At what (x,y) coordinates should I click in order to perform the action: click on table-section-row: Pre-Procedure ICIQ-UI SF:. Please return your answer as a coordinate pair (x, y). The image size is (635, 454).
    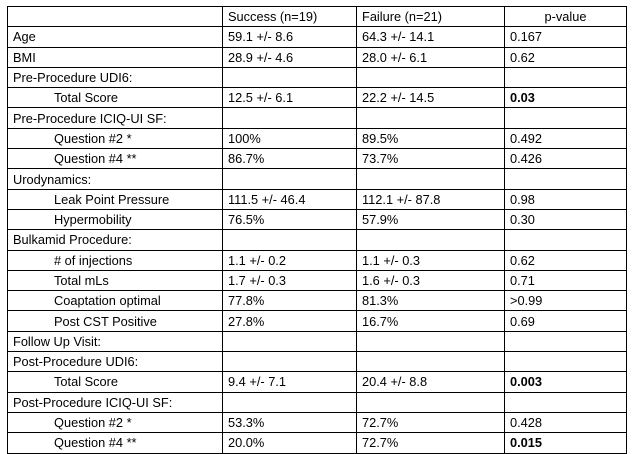
    Looking at the image, I should click on (317, 118).